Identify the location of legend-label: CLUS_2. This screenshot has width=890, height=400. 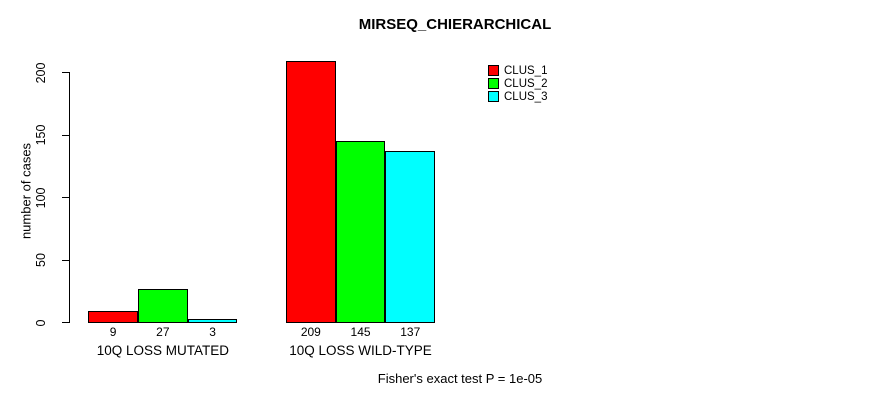
(526, 83).